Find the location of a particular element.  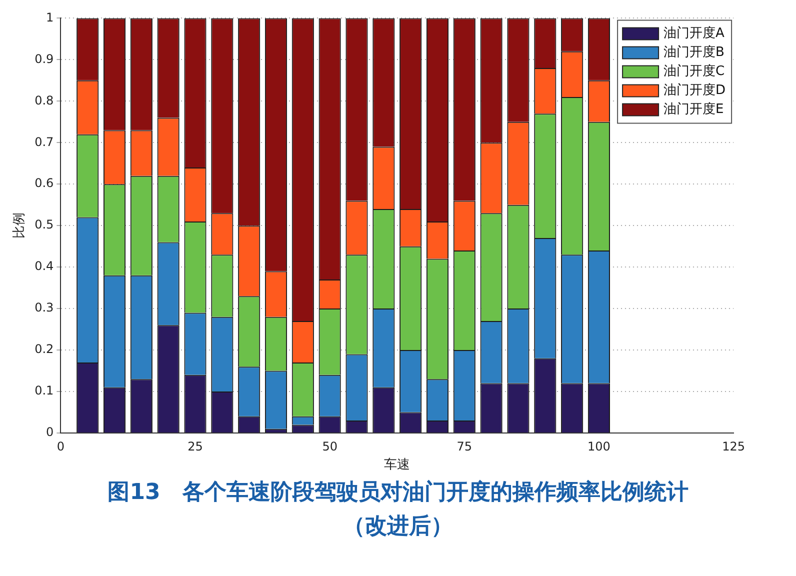

y-tick-label: 0.5 is located at coordinates (44, 225).